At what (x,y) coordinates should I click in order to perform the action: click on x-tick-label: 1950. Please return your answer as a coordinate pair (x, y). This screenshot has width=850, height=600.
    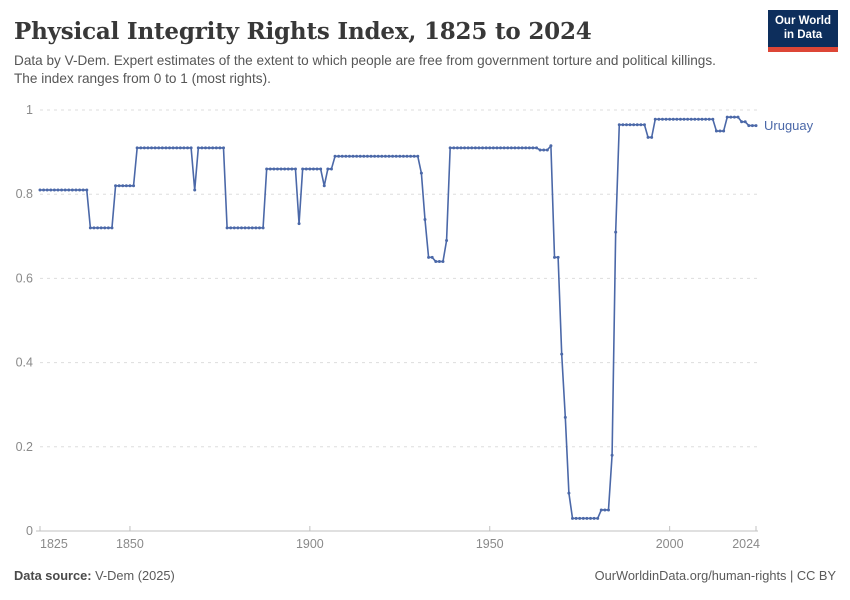
    Looking at the image, I should click on (490, 544).